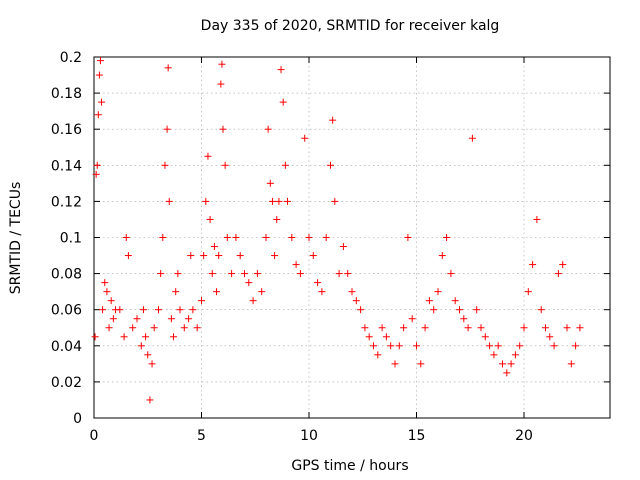 The height and width of the screenshot is (480, 640). Describe the element at coordinates (66, 383) in the screenshot. I see `y-tick-label: 0.02` at that location.